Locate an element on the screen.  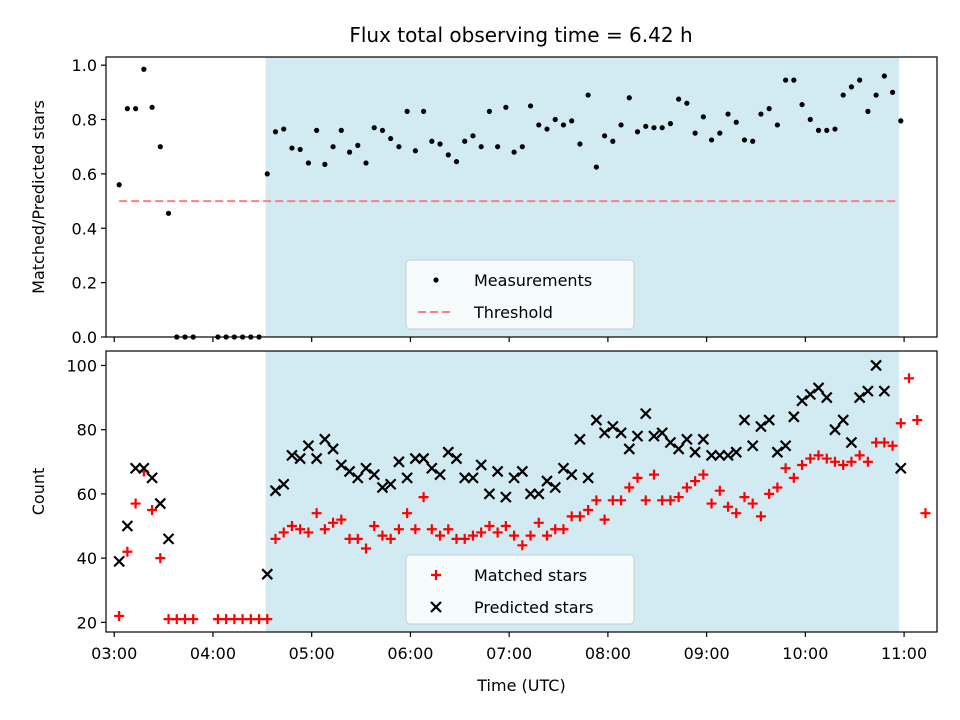
chart-title: Flux total observing time = 6.42 h is located at coordinates (520, 35).